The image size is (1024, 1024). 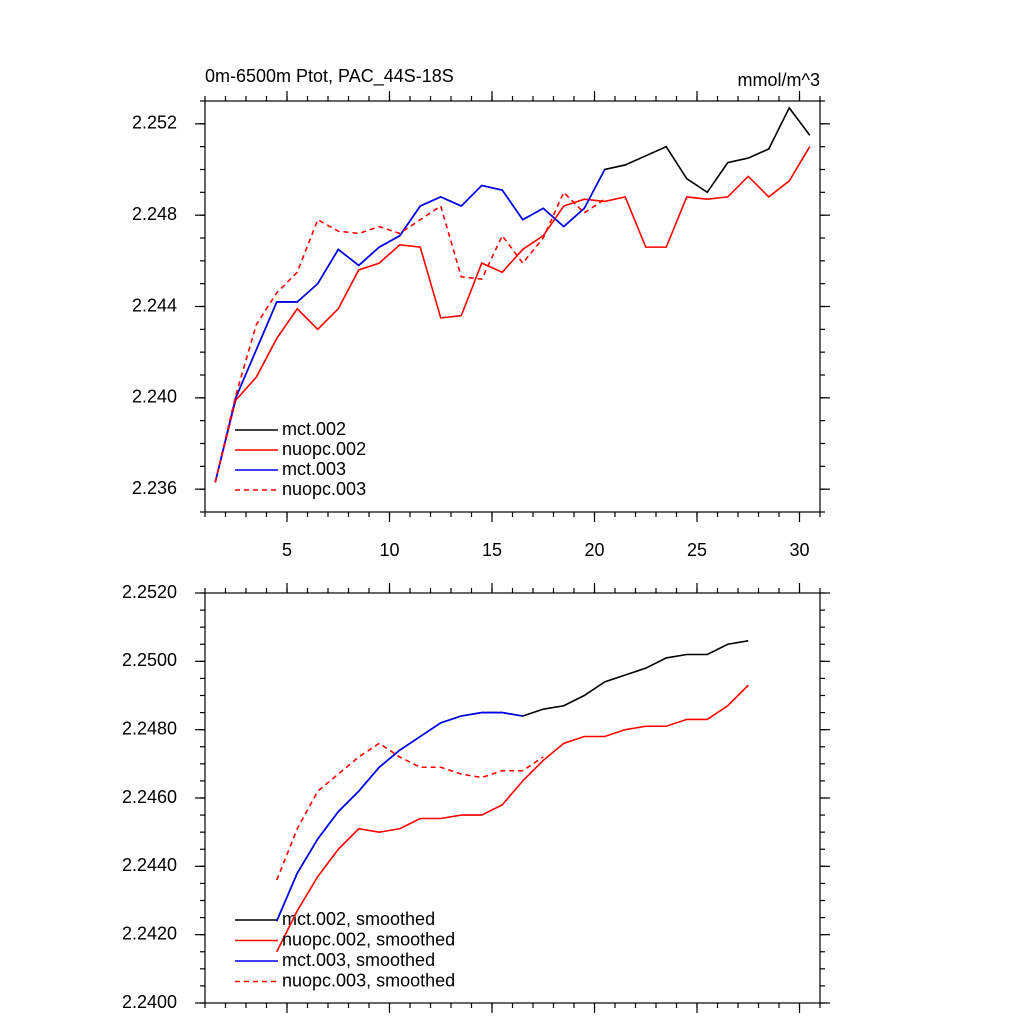 What do you see at coordinates (368, 980) in the screenshot?
I see `legend-label: nuopc.003, smoothed` at bounding box center [368, 980].